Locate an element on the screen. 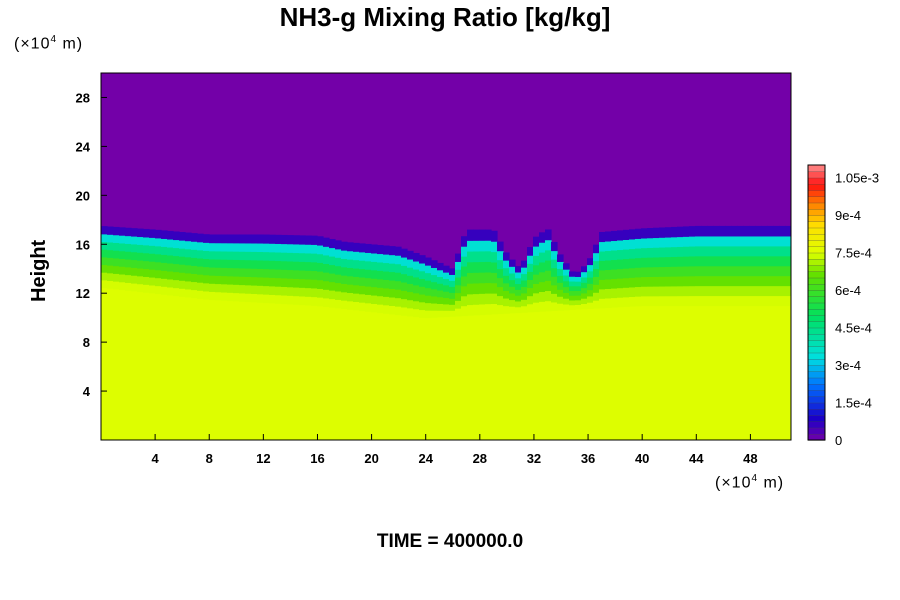 This screenshot has height=600, width=900. colorbar: 0 1.5e-4 3e-4 4.5e-4 6e-4 7.5e-4 9e-4 1.05e-3 is located at coordinates (843, 306).